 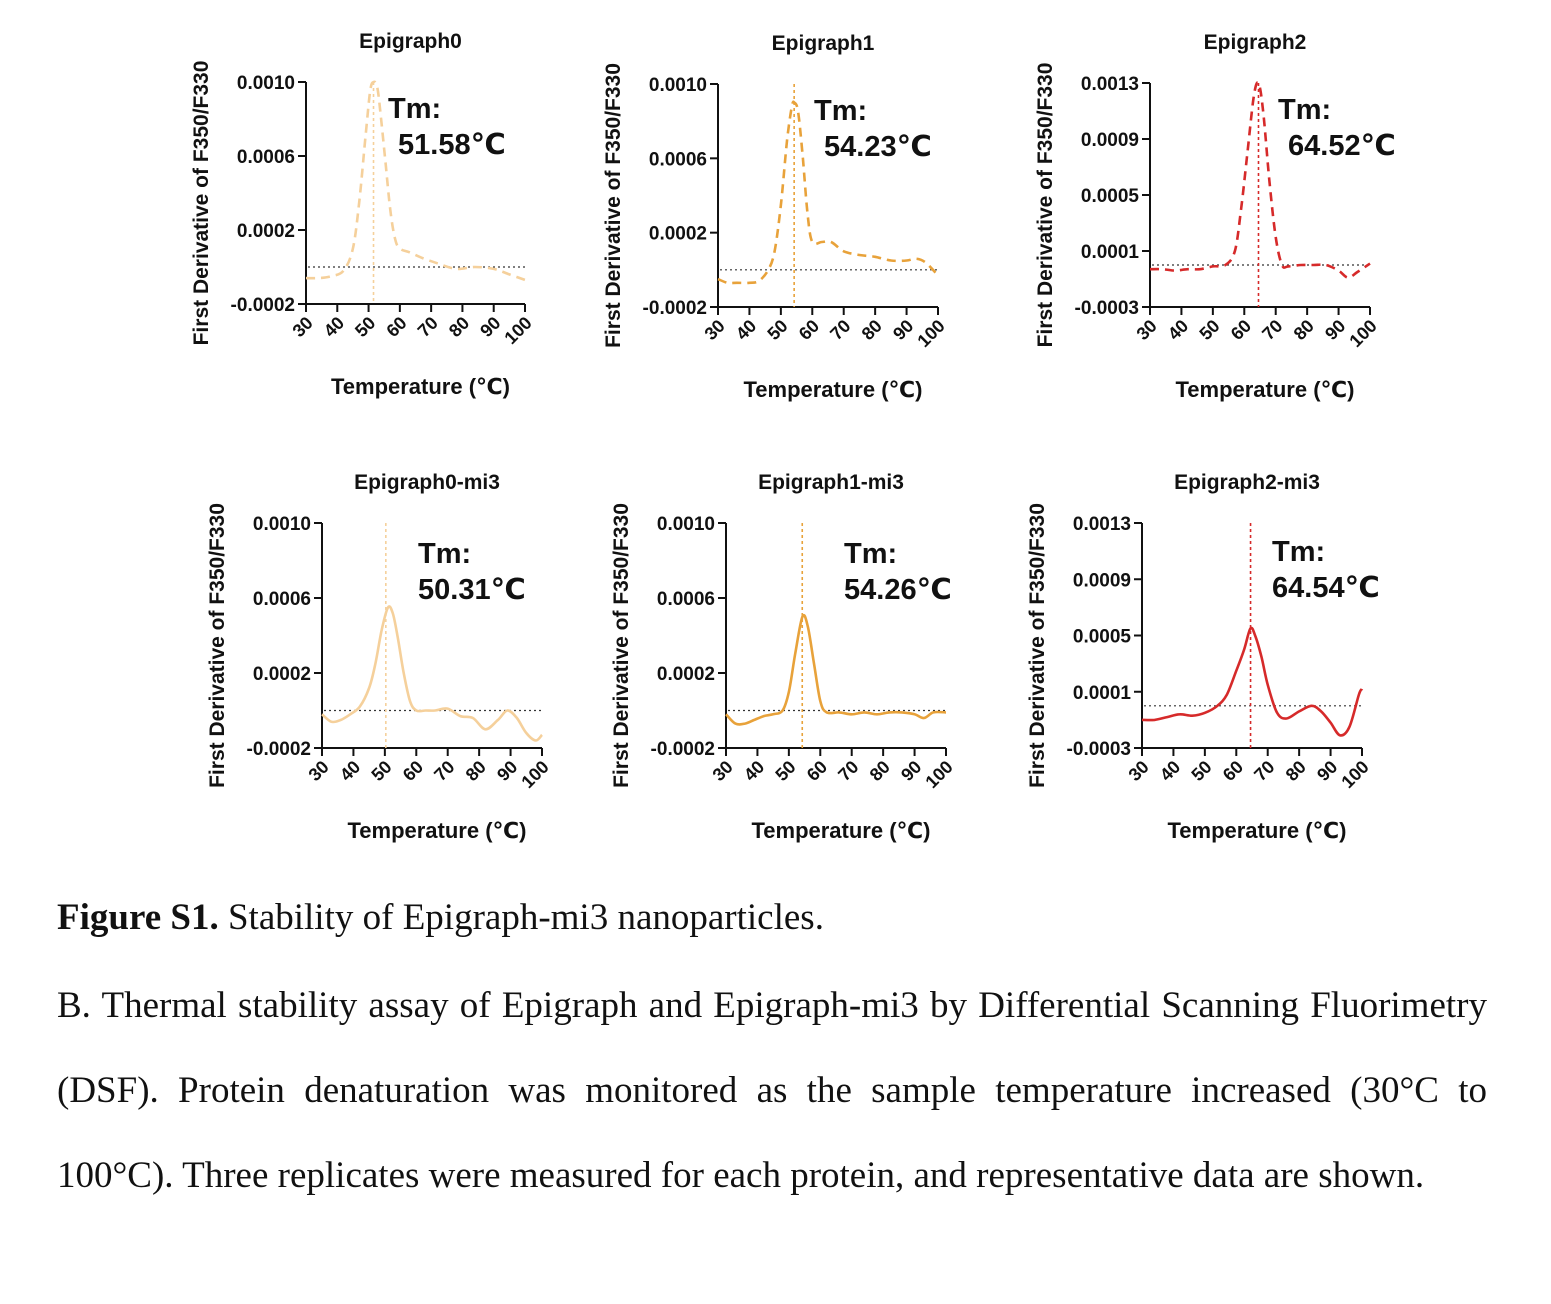 What do you see at coordinates (823, 43) in the screenshot?
I see `chart-title: Epigraph1` at bounding box center [823, 43].